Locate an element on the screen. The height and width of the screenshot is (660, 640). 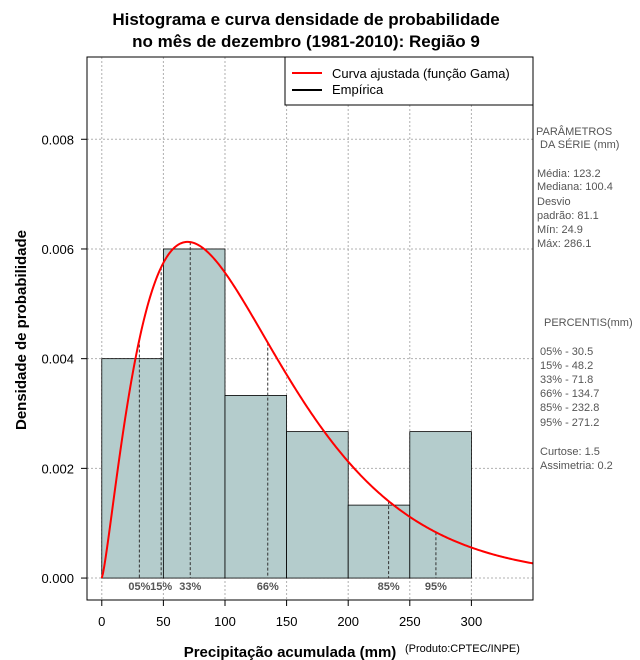
percentile-label: 95% is located at coordinates (436, 587).